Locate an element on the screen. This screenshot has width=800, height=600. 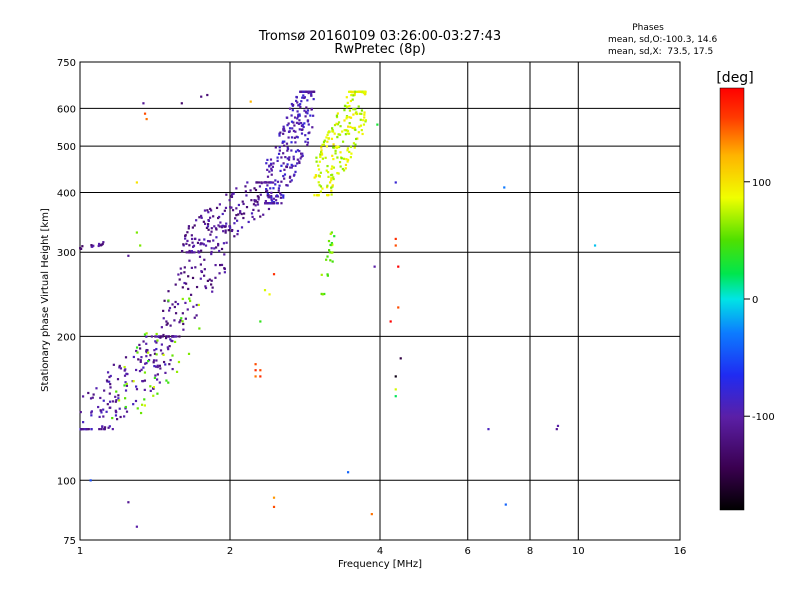
y-tick-label: 600 is located at coordinates (66, 109).